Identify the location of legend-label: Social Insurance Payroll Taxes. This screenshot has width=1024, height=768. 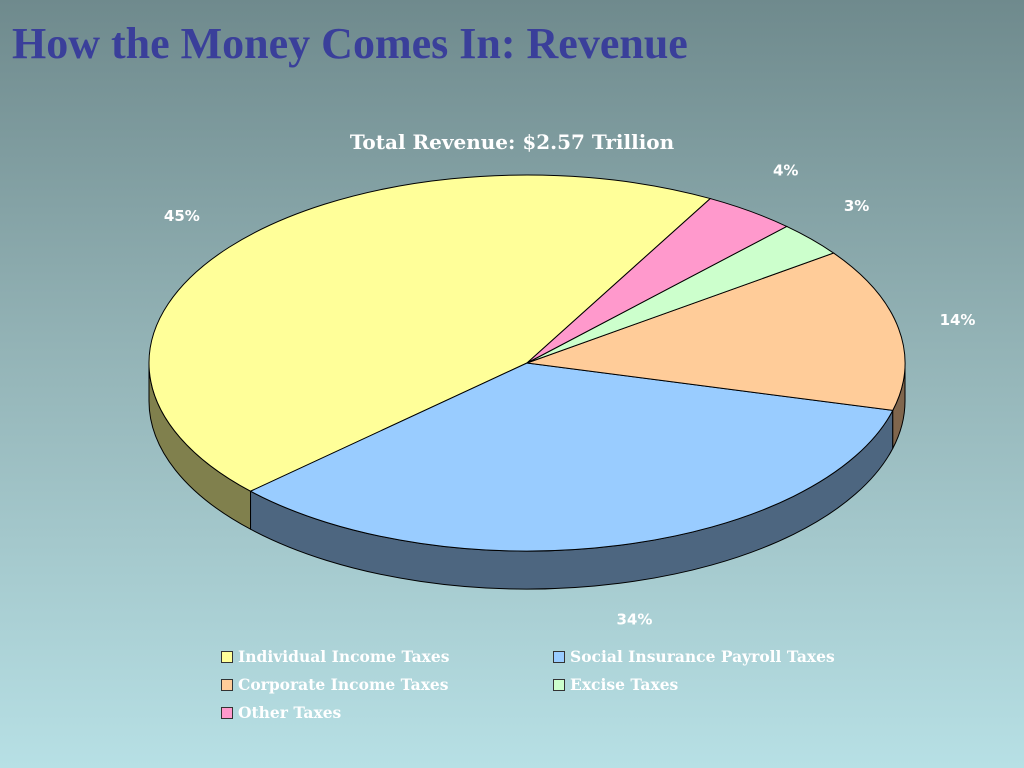
(702, 656).